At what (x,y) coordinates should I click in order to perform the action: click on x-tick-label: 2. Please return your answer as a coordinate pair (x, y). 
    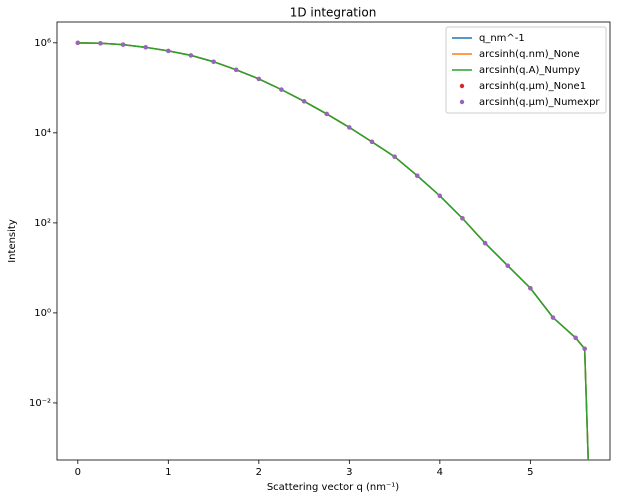
    Looking at the image, I should click on (259, 472).